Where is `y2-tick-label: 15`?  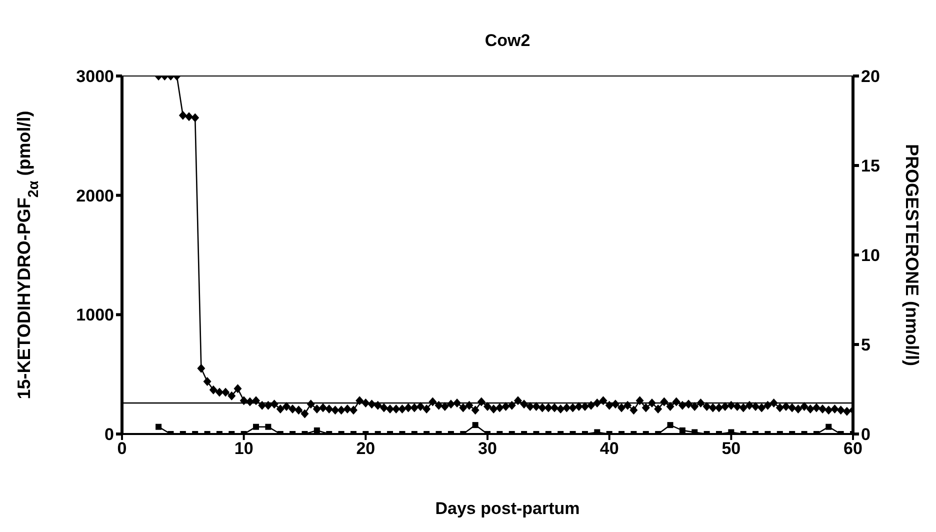
y2-tick-label: 15 is located at coordinates (870, 166).